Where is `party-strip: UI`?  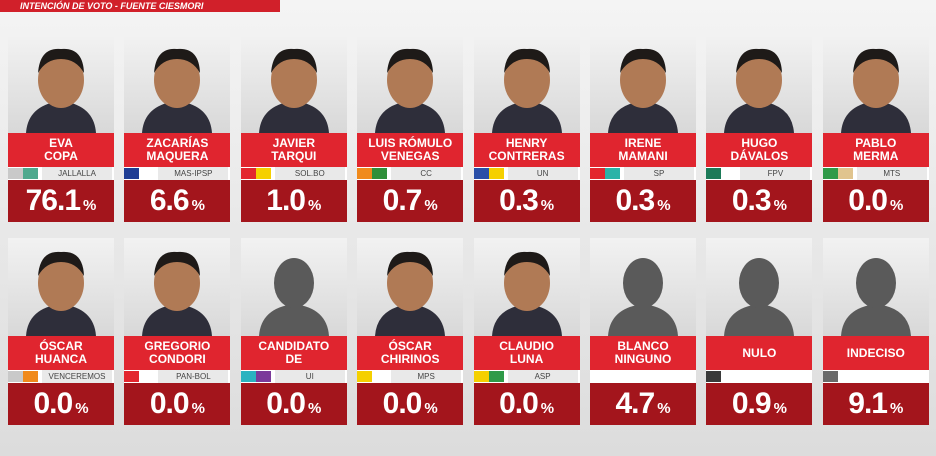 party-strip: UI is located at coordinates (293, 376).